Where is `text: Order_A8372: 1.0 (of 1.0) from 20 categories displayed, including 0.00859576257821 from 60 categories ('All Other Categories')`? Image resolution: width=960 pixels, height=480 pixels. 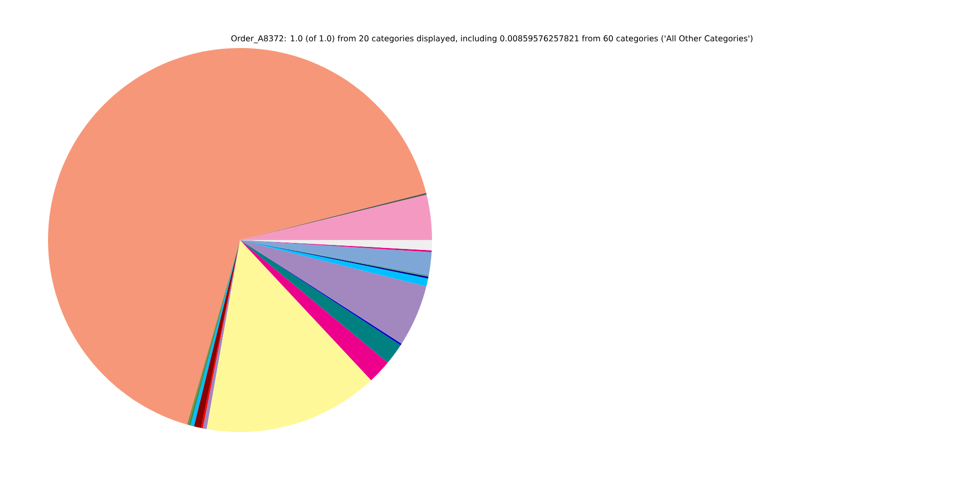 text: Order_A8372: 1.0 (of 1.0) from 20 categories displayed, including 0.00859576257821 from 60 categories ('All Other Categories') is located at coordinates (491, 39).